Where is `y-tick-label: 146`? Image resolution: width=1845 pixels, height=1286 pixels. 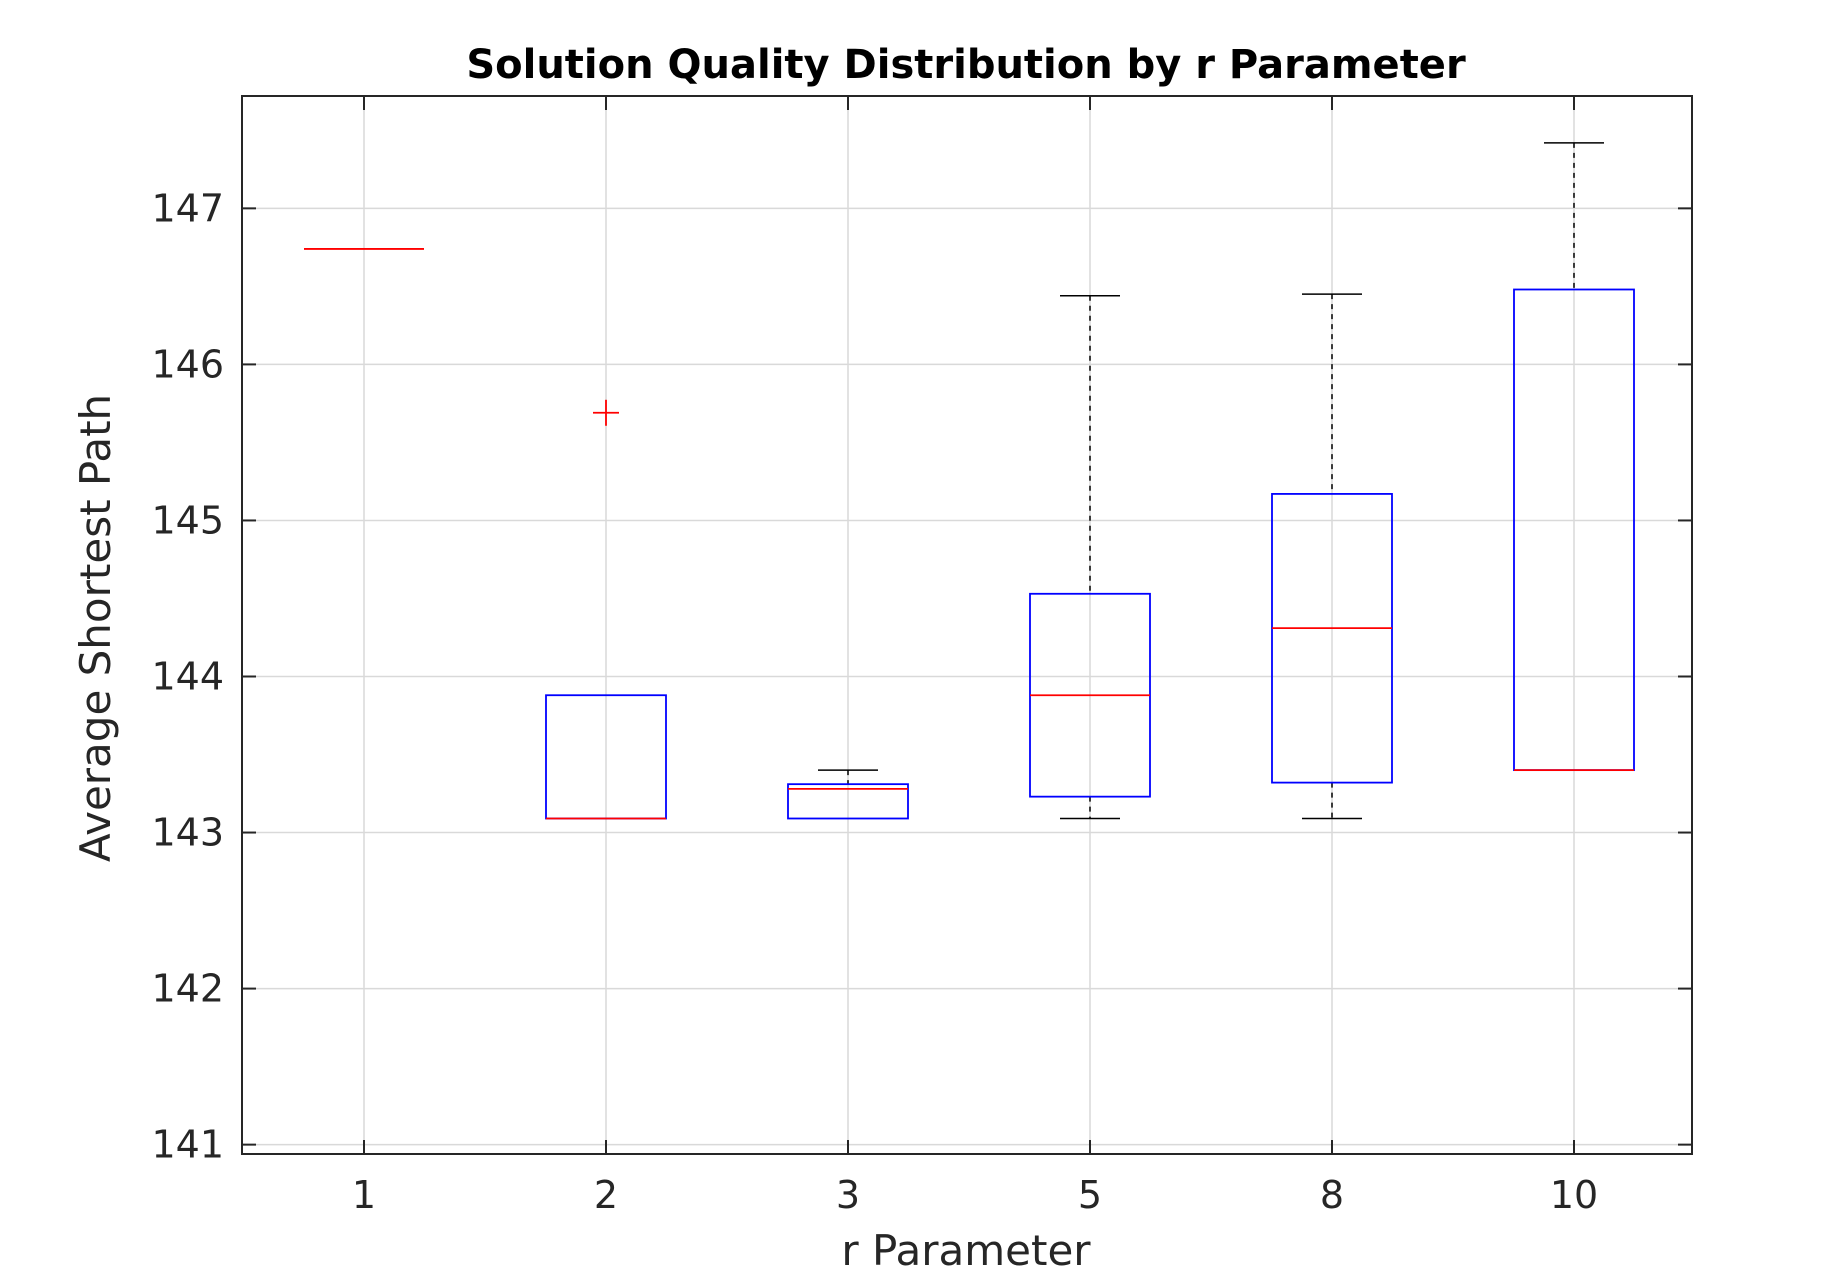 y-tick-label: 146 is located at coordinates (187, 364).